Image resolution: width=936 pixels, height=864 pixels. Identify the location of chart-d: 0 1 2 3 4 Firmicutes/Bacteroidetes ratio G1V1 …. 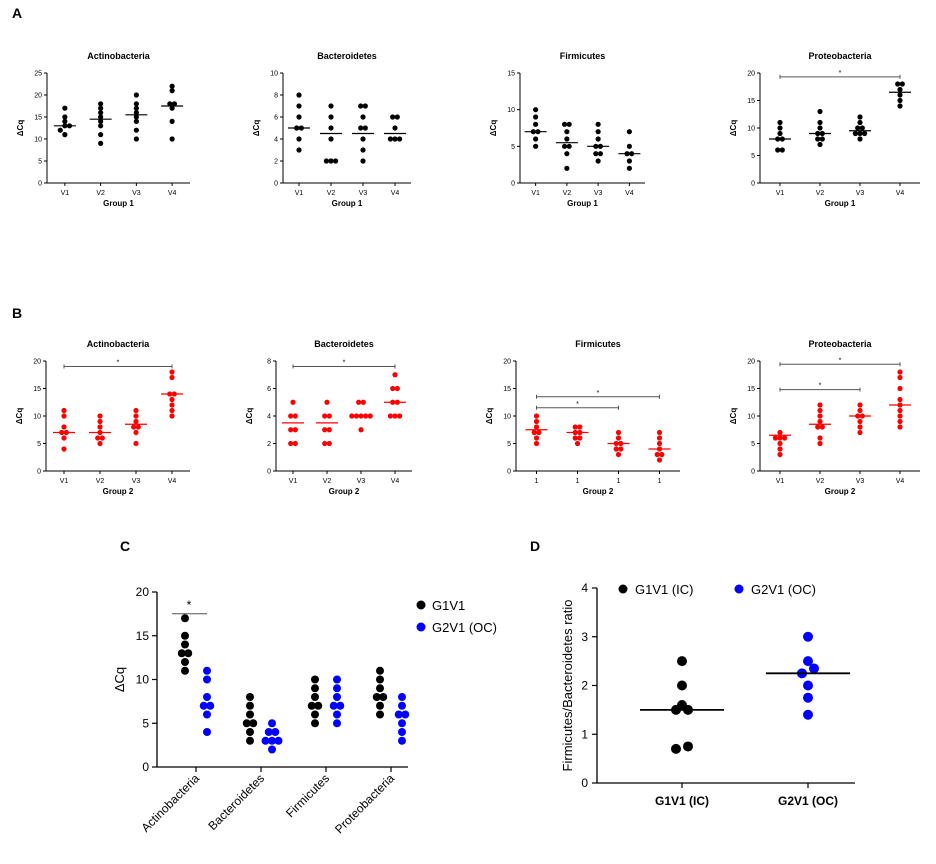
(707, 694).